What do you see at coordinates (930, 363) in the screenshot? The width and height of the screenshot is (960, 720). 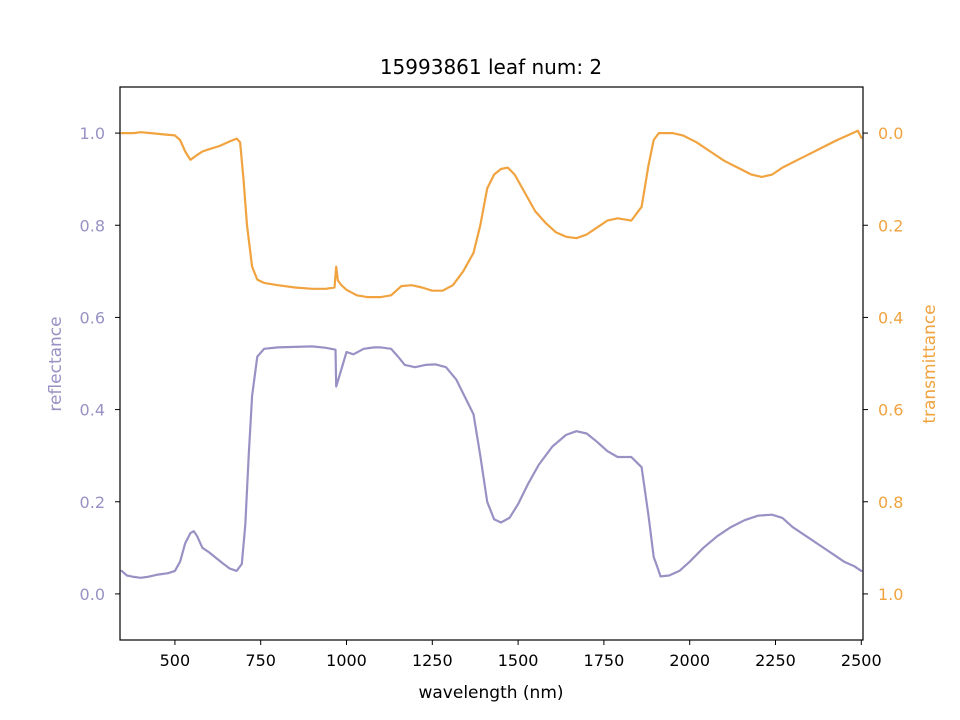 I see `right-axis-title: transmittance` at bounding box center [930, 363].